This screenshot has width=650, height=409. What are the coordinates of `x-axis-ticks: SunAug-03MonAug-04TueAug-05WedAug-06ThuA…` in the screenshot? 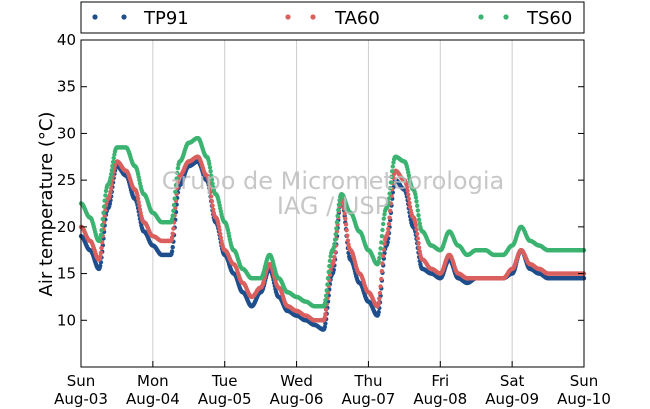 It's located at (332, 384).